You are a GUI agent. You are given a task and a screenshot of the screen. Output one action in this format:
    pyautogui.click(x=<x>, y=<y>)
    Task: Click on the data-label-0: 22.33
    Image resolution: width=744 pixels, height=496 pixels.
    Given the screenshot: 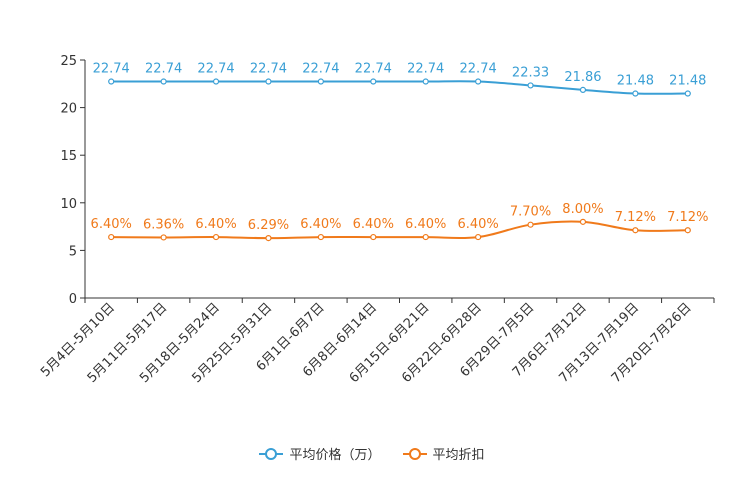 What is the action you would take?
    pyautogui.click(x=530, y=72)
    